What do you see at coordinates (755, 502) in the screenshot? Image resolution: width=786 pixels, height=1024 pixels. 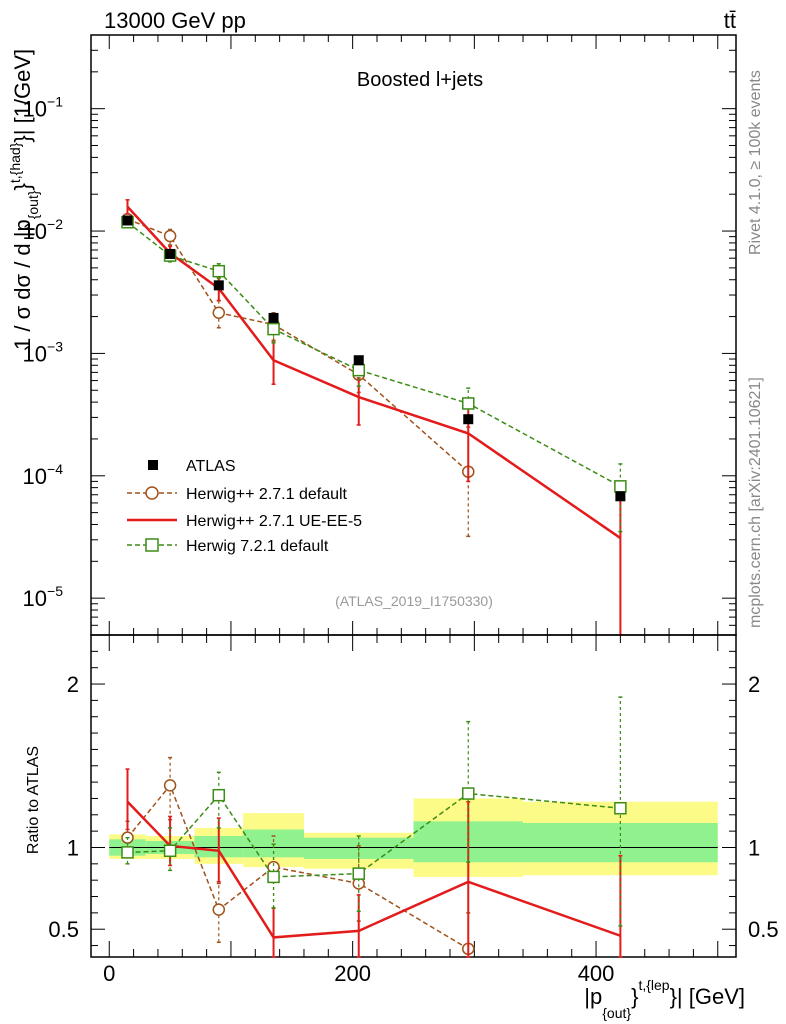 I see `mcplots-label: mcplots.cern.ch [arXiv:2401.10621]` at bounding box center [755, 502].